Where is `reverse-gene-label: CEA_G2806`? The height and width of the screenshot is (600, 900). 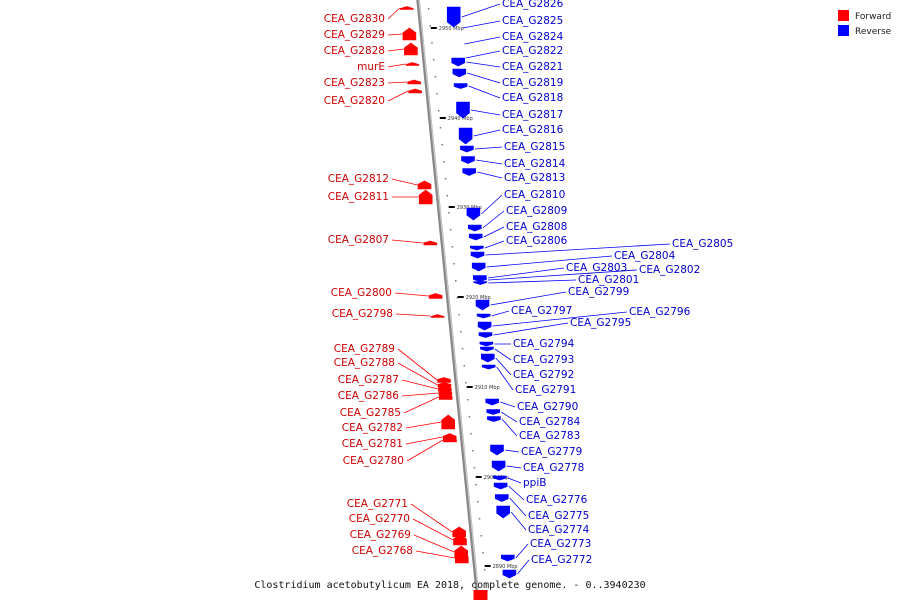
reverse-gene-label: CEA_G2806 is located at coordinates (537, 241).